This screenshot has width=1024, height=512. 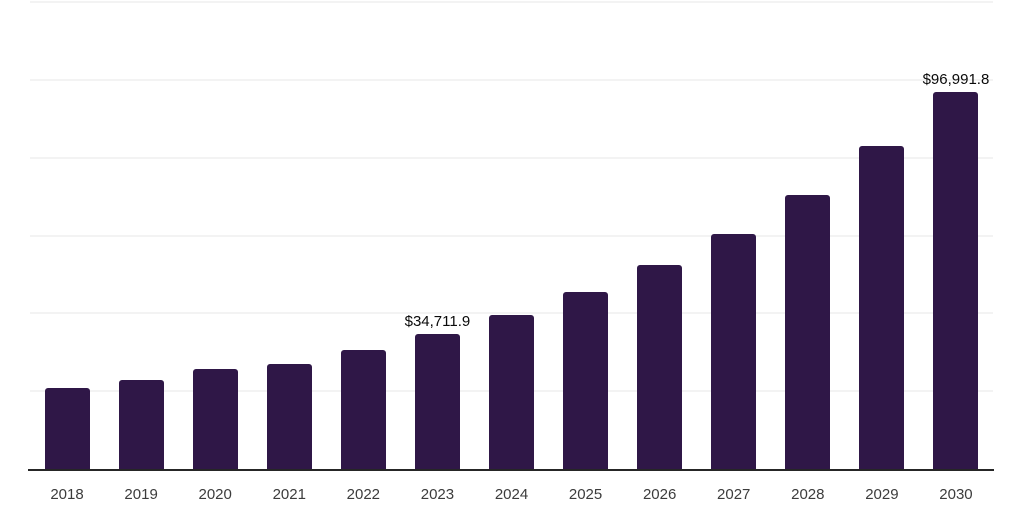 I want to click on bar-2027, so click(x=734, y=351).